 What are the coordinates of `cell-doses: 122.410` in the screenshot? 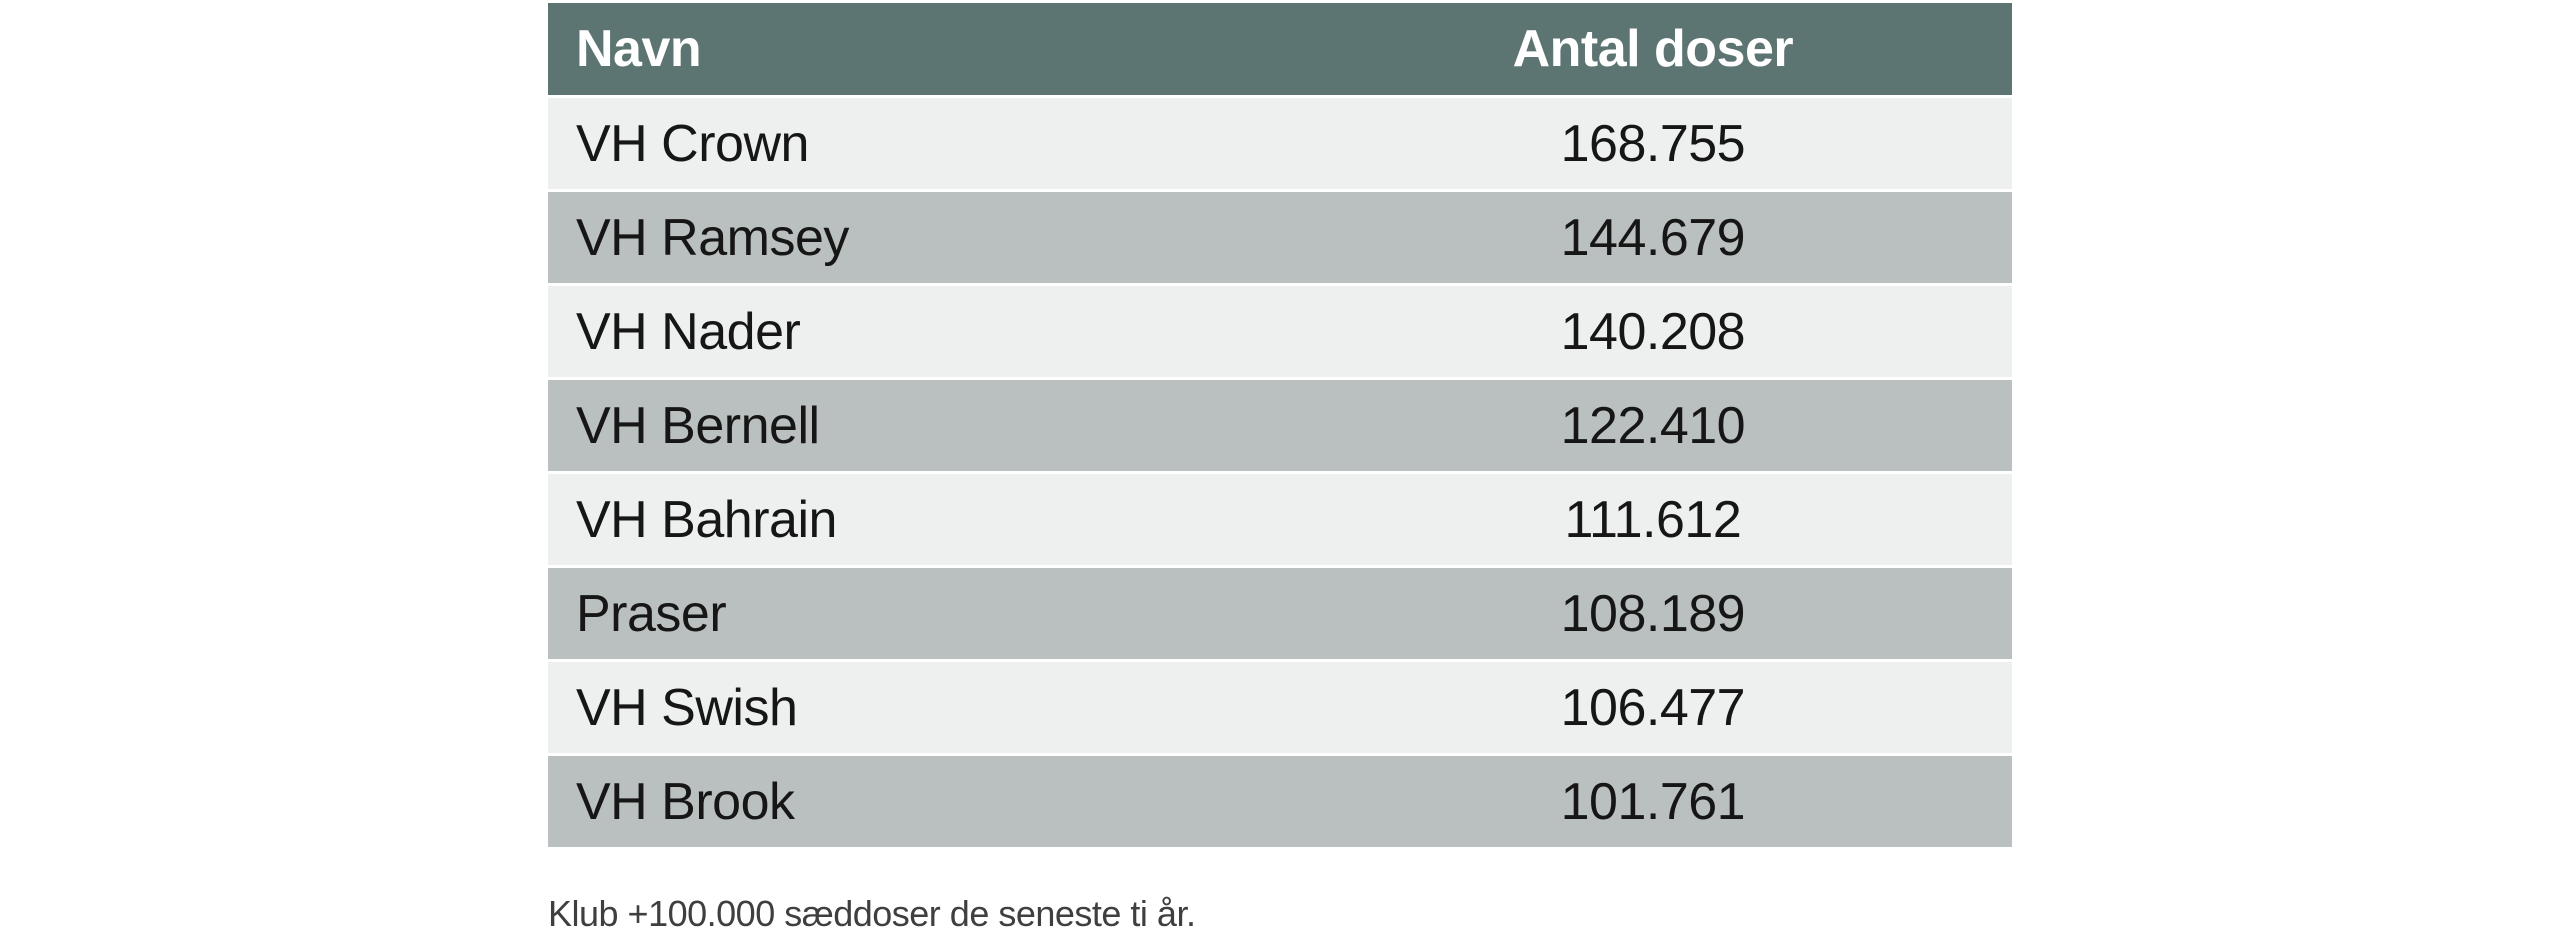 It's located at (1652, 425).